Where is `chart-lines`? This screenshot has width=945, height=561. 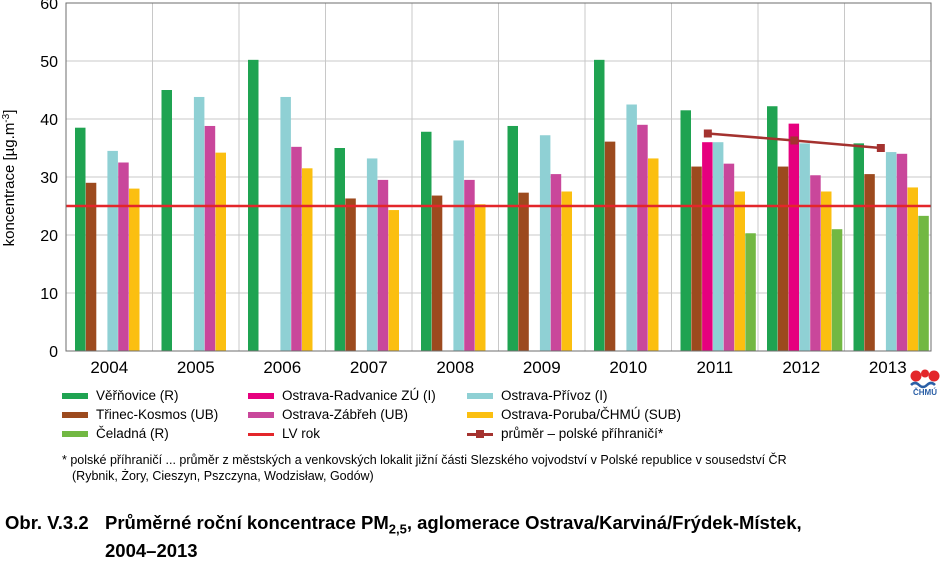 chart-lines is located at coordinates (498, 168).